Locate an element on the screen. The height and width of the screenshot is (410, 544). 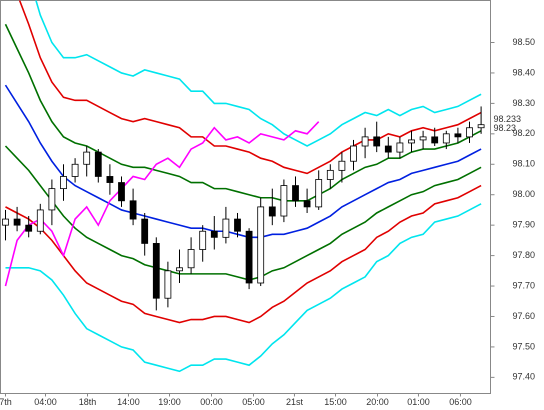
x-tick-label: 05:00 is located at coordinates (253, 402).